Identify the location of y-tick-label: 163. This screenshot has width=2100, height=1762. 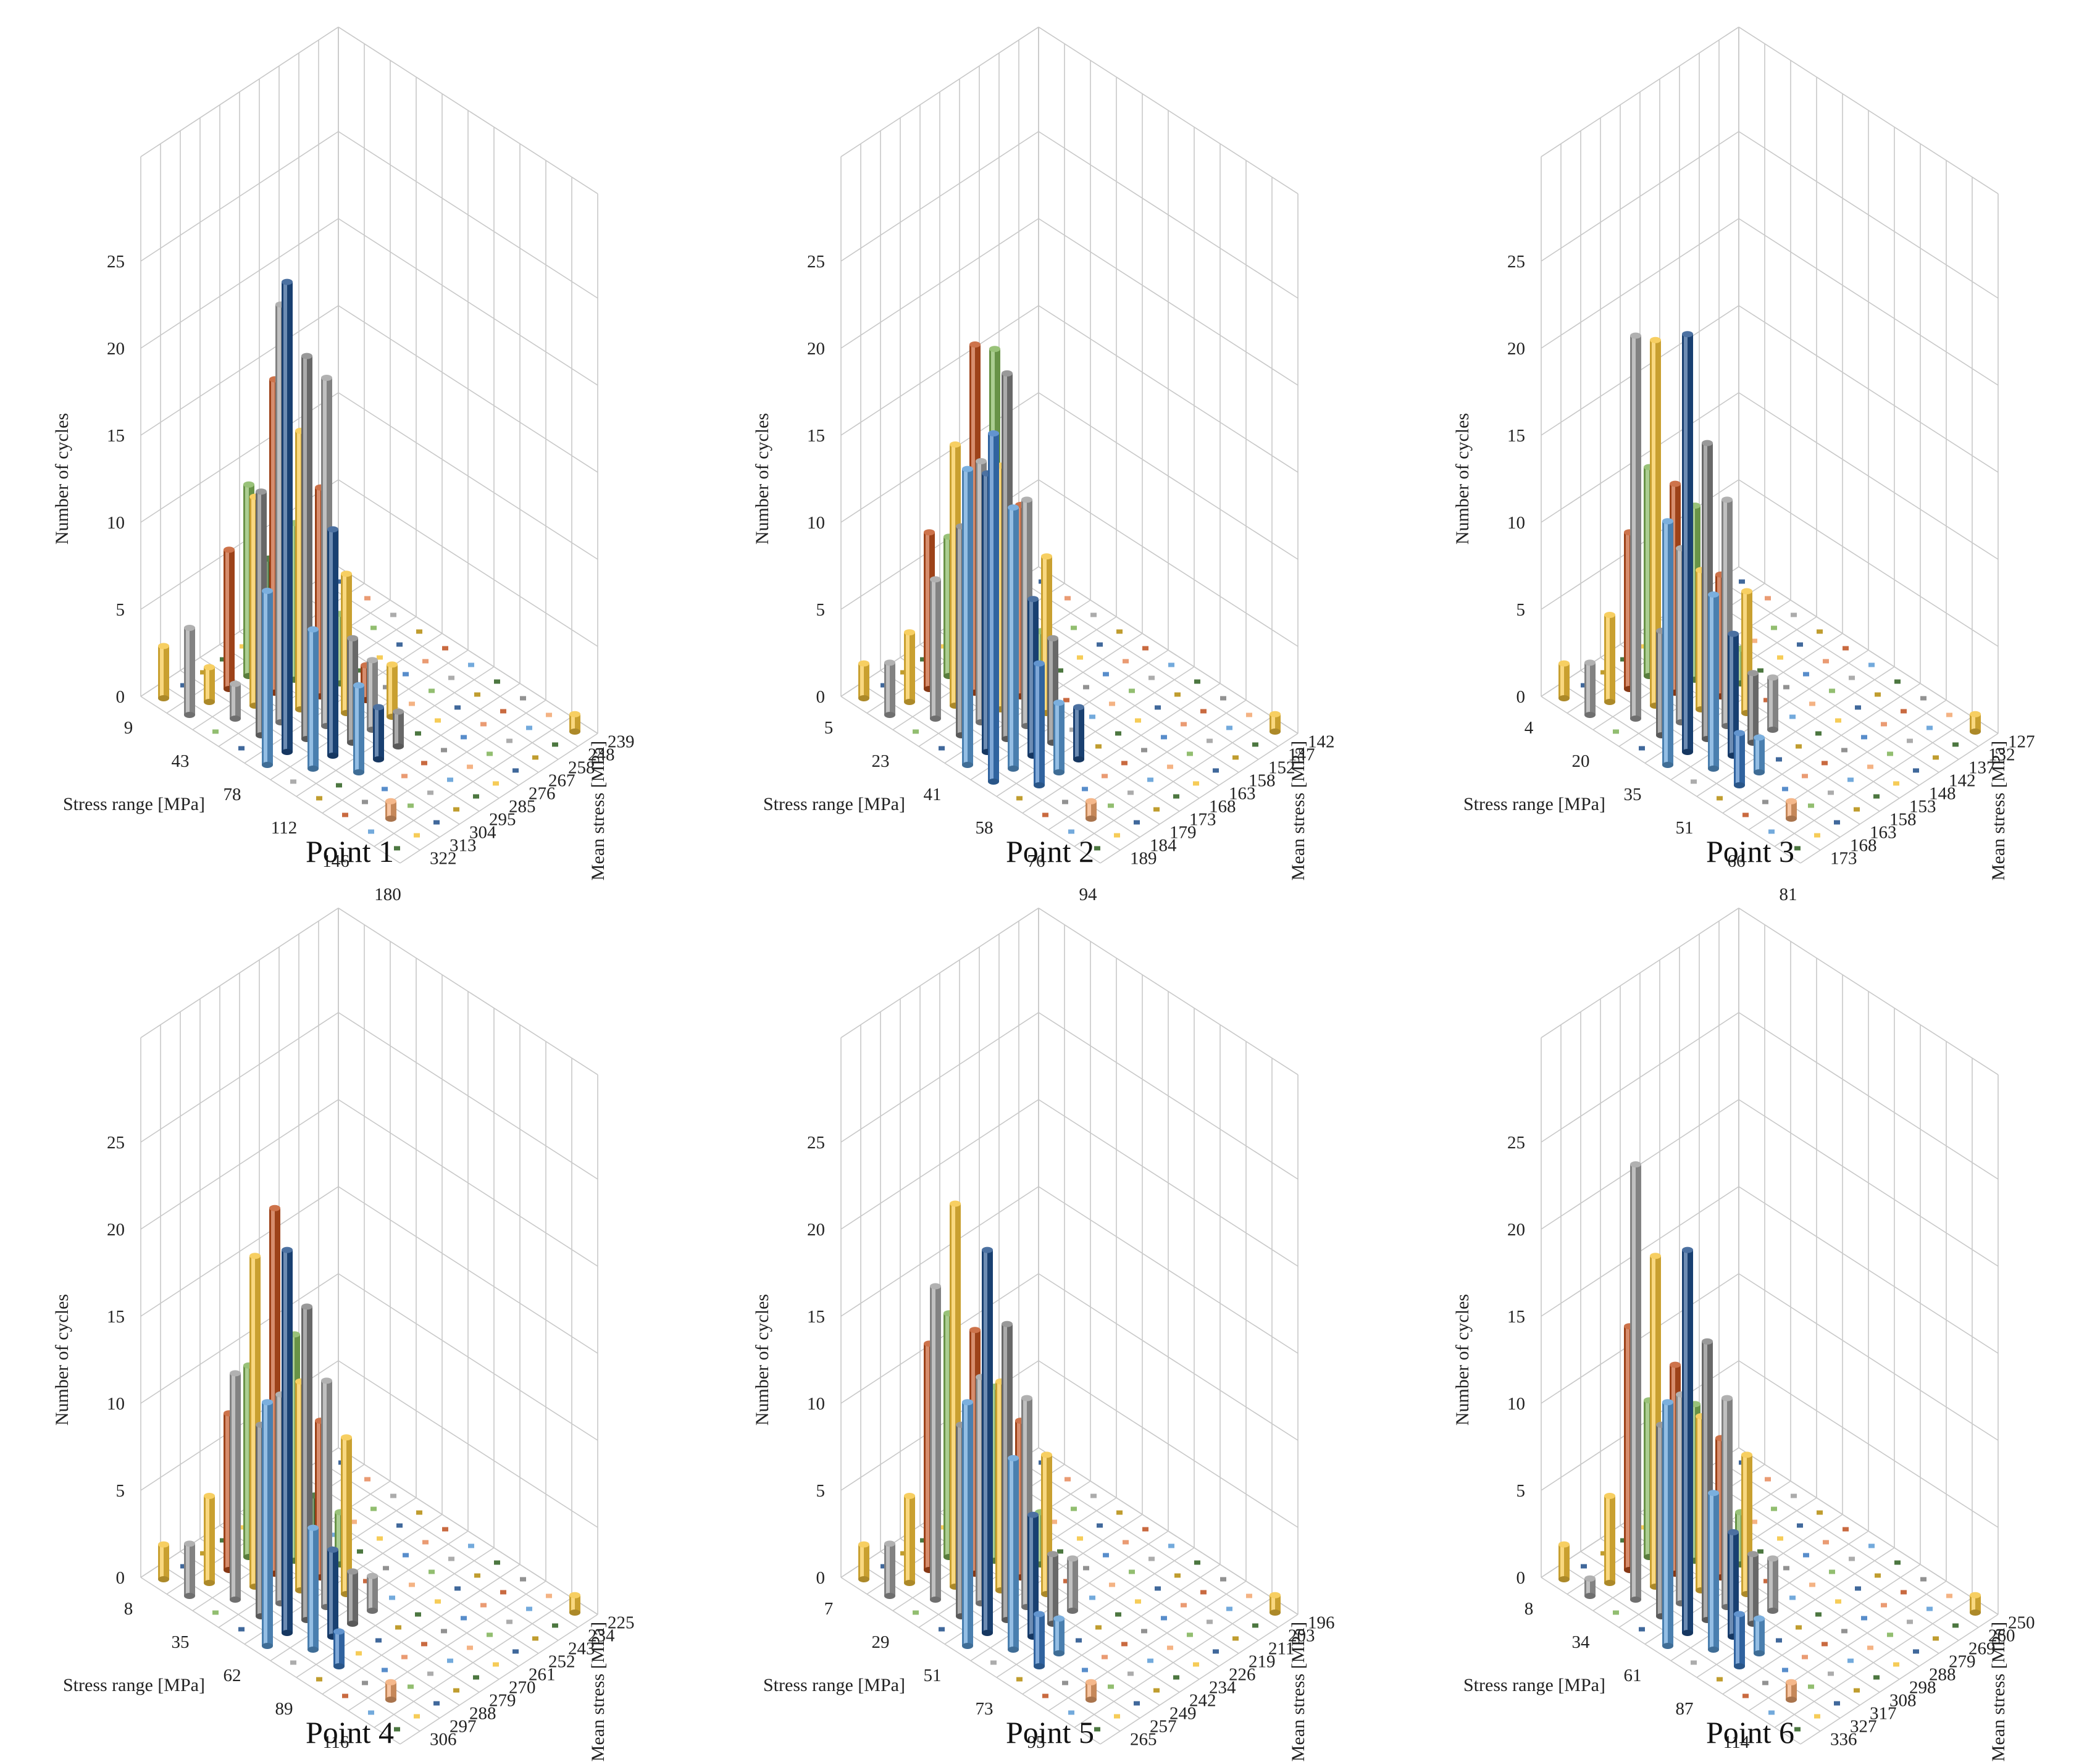
(1242, 794).